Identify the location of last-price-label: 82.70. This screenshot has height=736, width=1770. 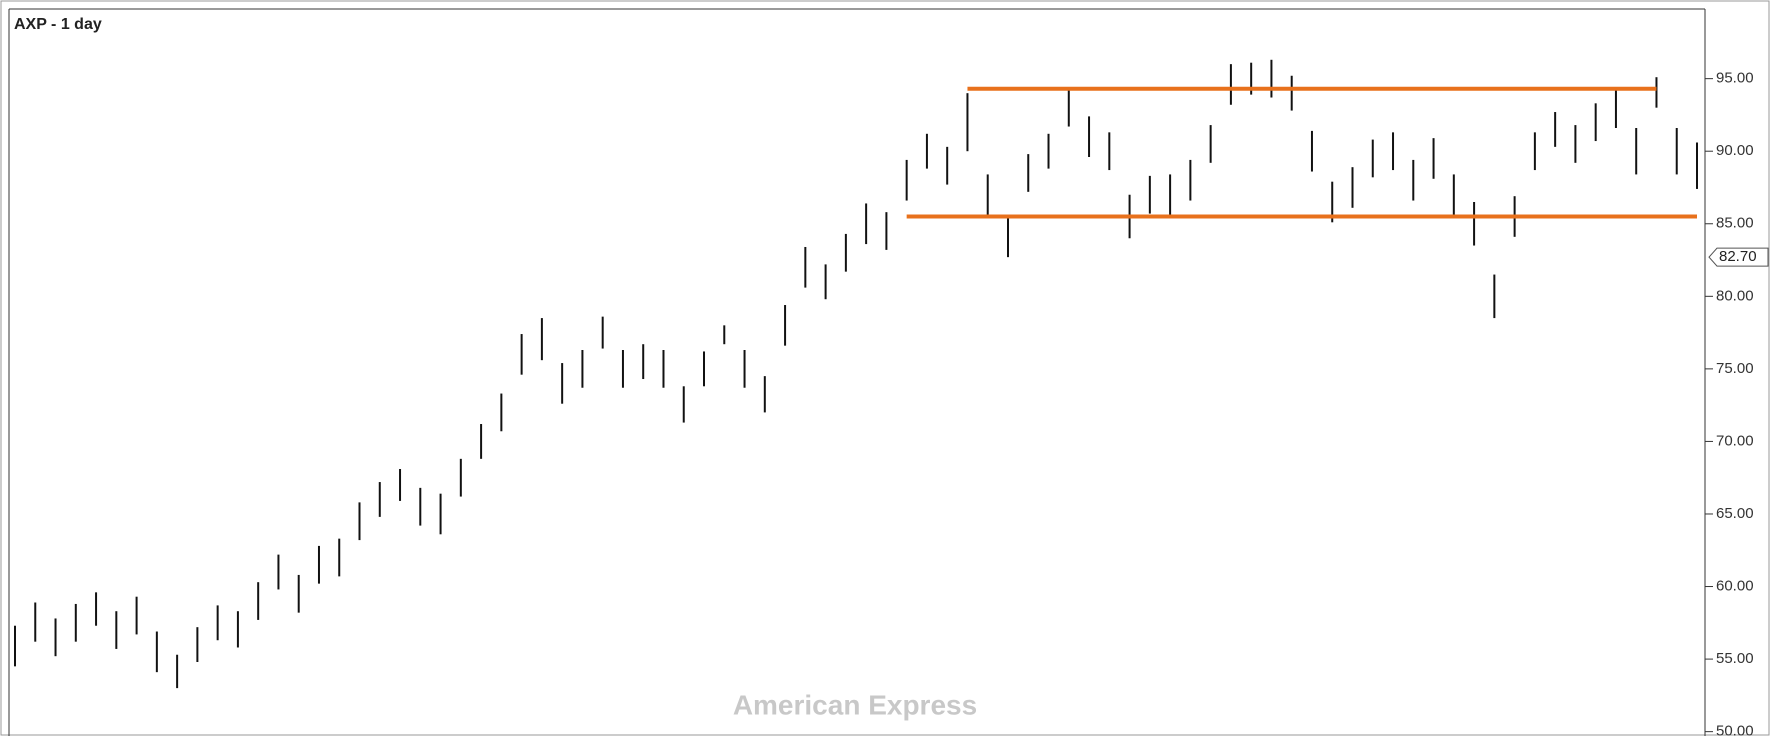
(1738, 256).